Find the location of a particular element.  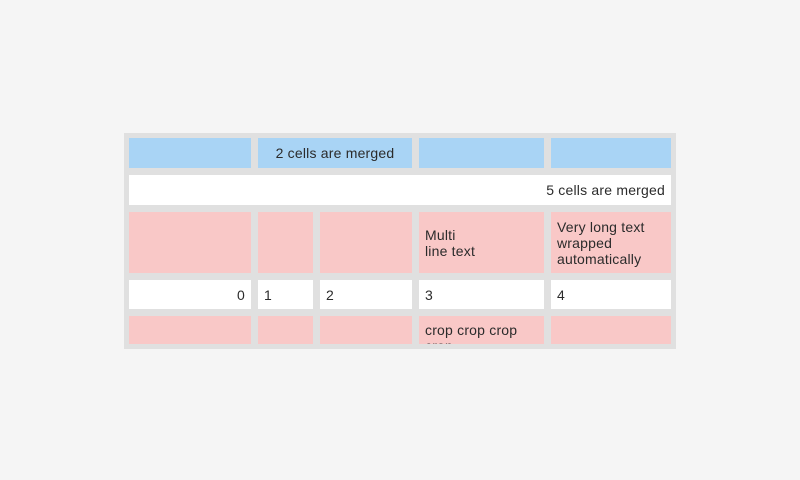

table-row: 5 cells are merged is located at coordinates (400, 190).